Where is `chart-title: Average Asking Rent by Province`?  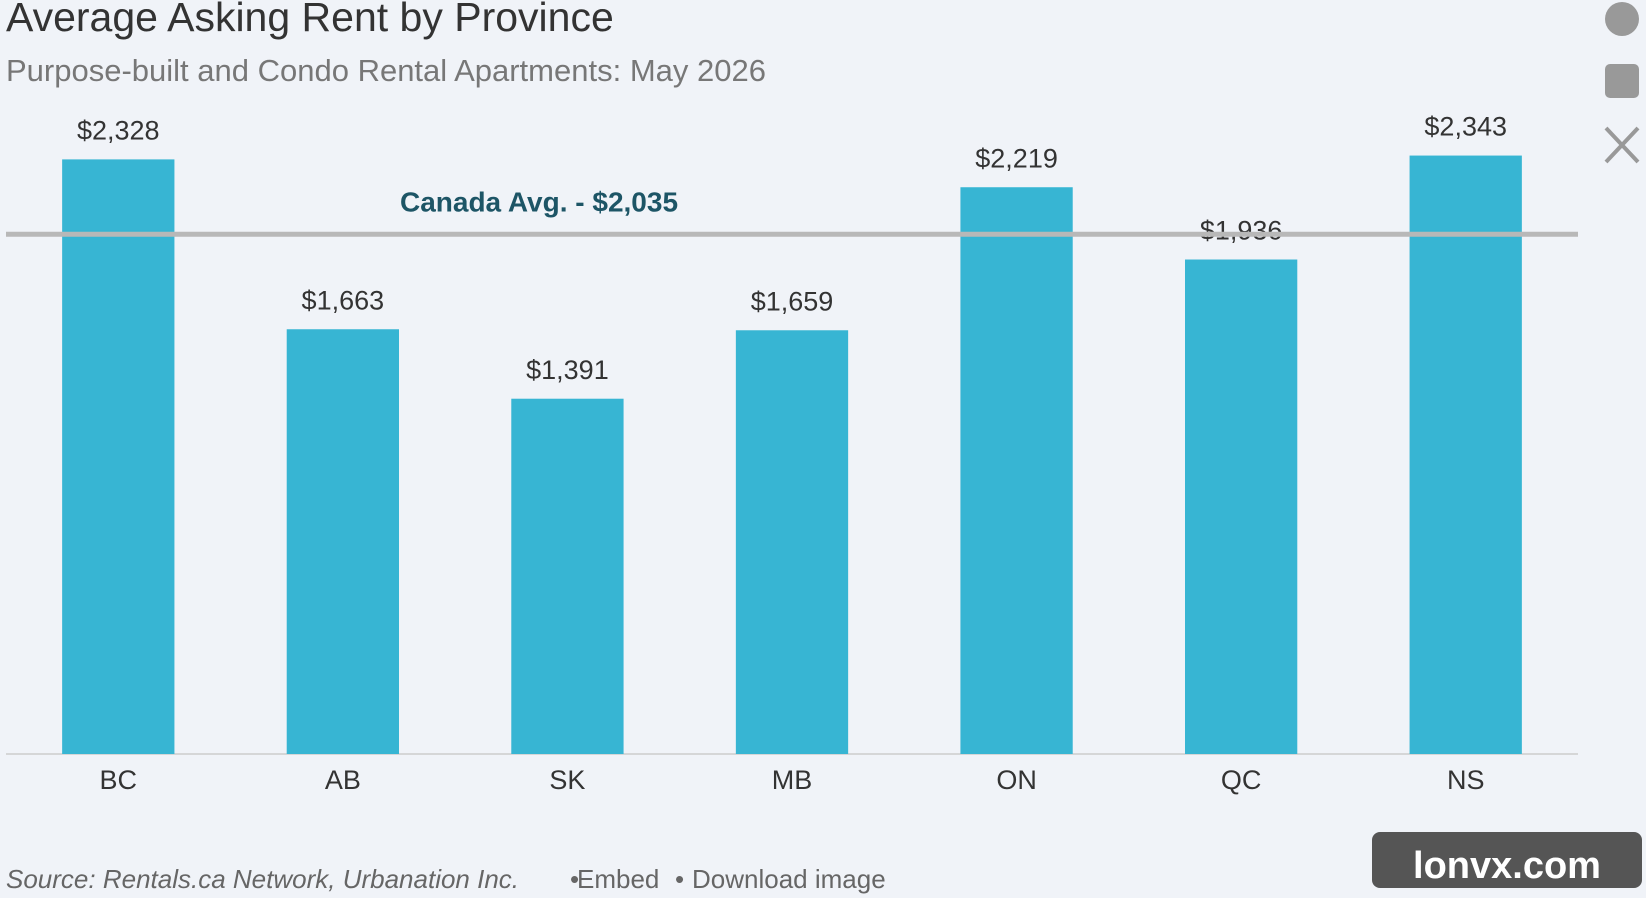 chart-title: Average Asking Rent by Province is located at coordinates (310, 20).